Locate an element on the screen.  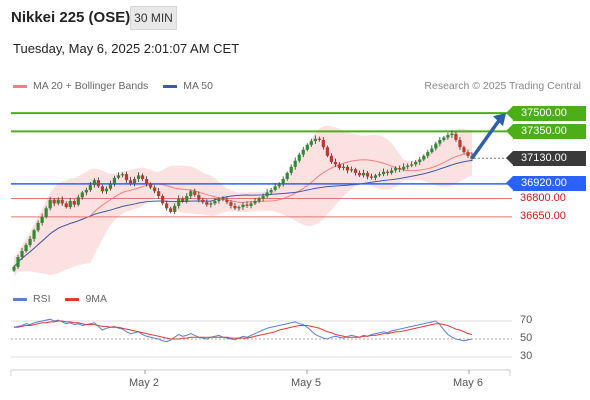
level-tag-36920-00: 36920.00 is located at coordinates (546, 184).